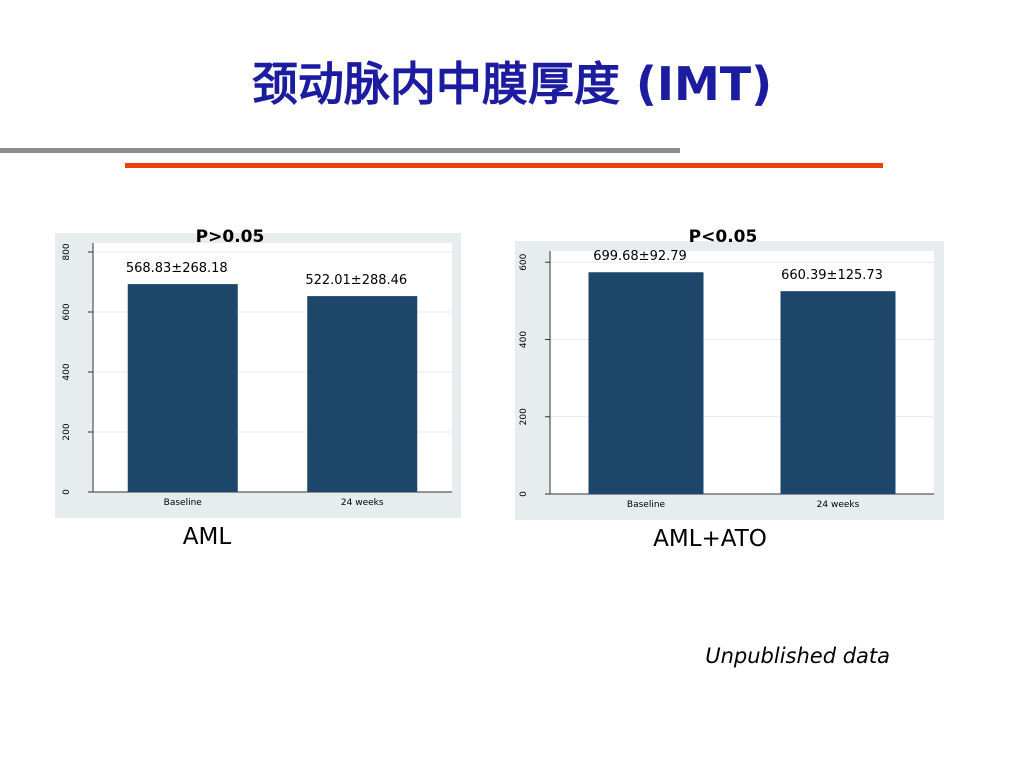 This screenshot has height=768, width=1024. I want to click on y-tick-label: 800, so click(67, 251).